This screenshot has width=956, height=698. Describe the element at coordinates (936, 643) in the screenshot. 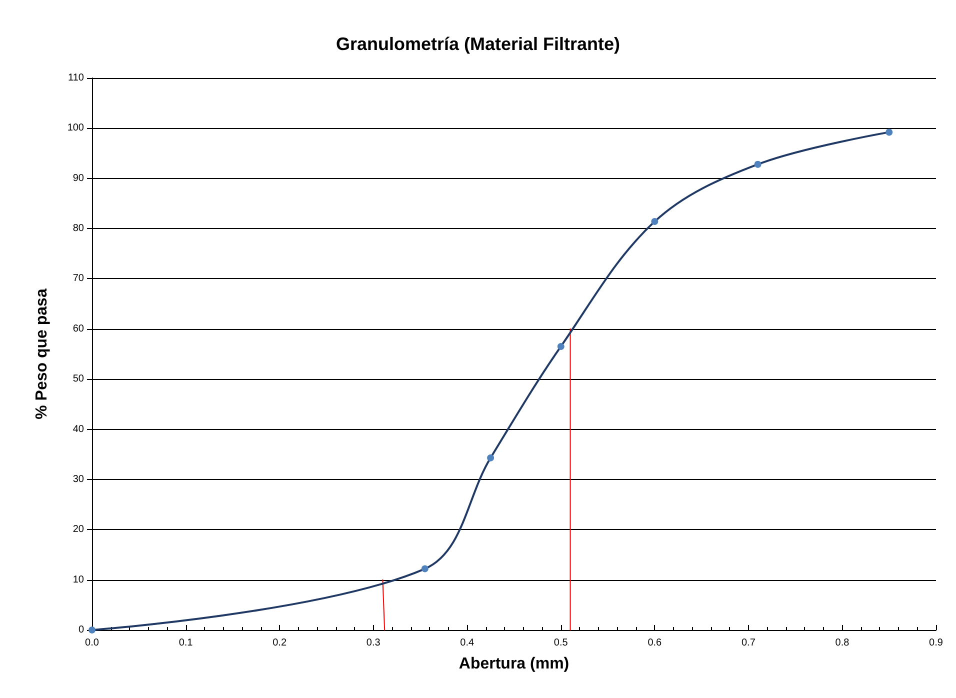

I see `x-tick-label: 0.9` at that location.